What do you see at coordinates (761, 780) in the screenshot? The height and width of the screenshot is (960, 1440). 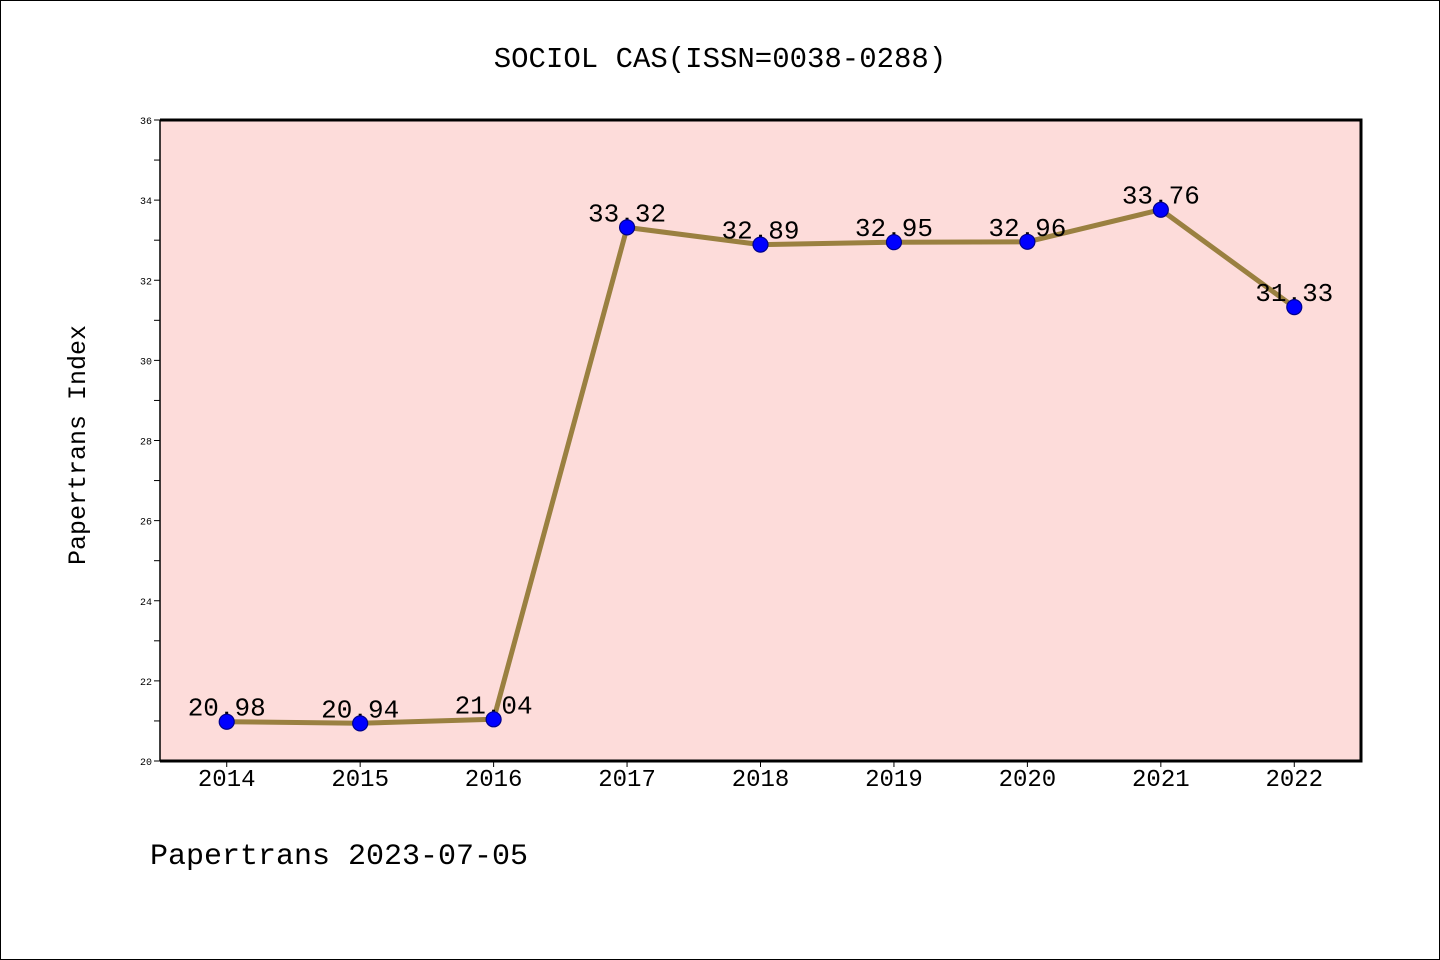 I see `x-tick-label: 2018` at bounding box center [761, 780].